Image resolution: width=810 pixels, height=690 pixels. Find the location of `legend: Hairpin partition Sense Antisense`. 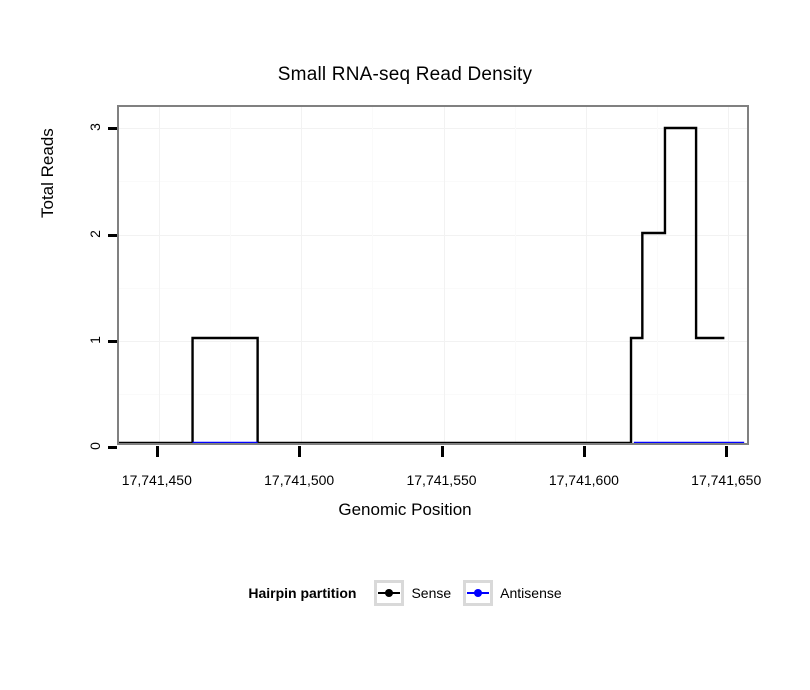

legend: Hairpin partition Sense Antisense is located at coordinates (405, 593).